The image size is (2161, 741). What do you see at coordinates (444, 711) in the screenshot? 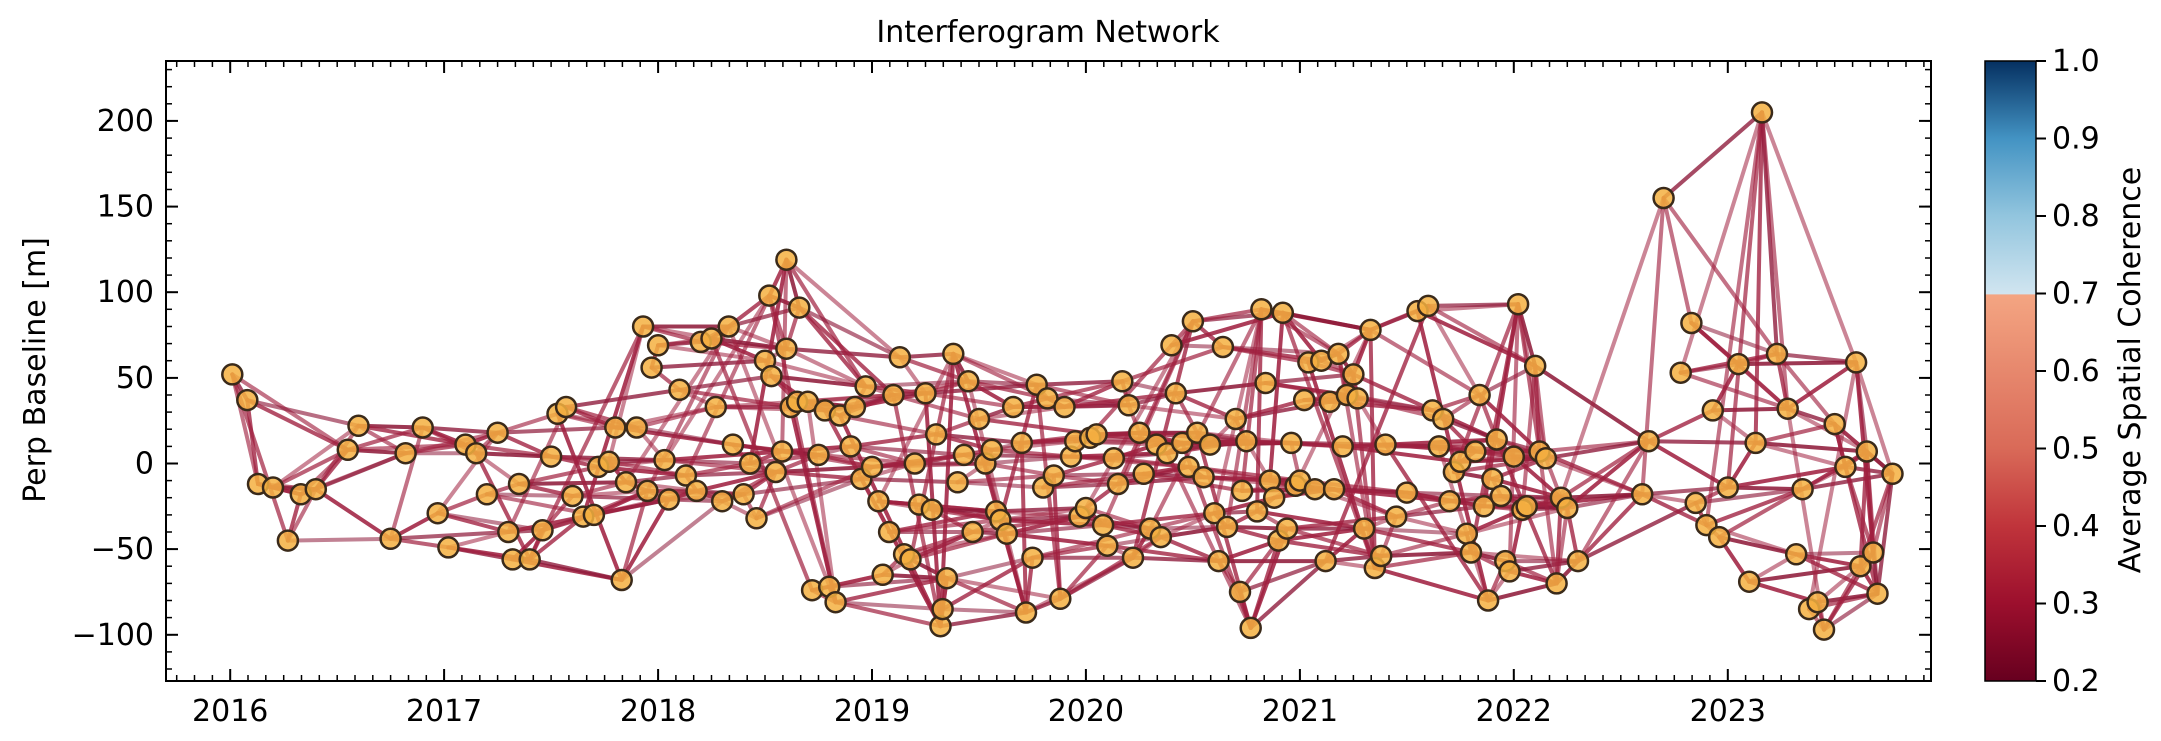
I see `x-tick-label: 2017` at bounding box center [444, 711].